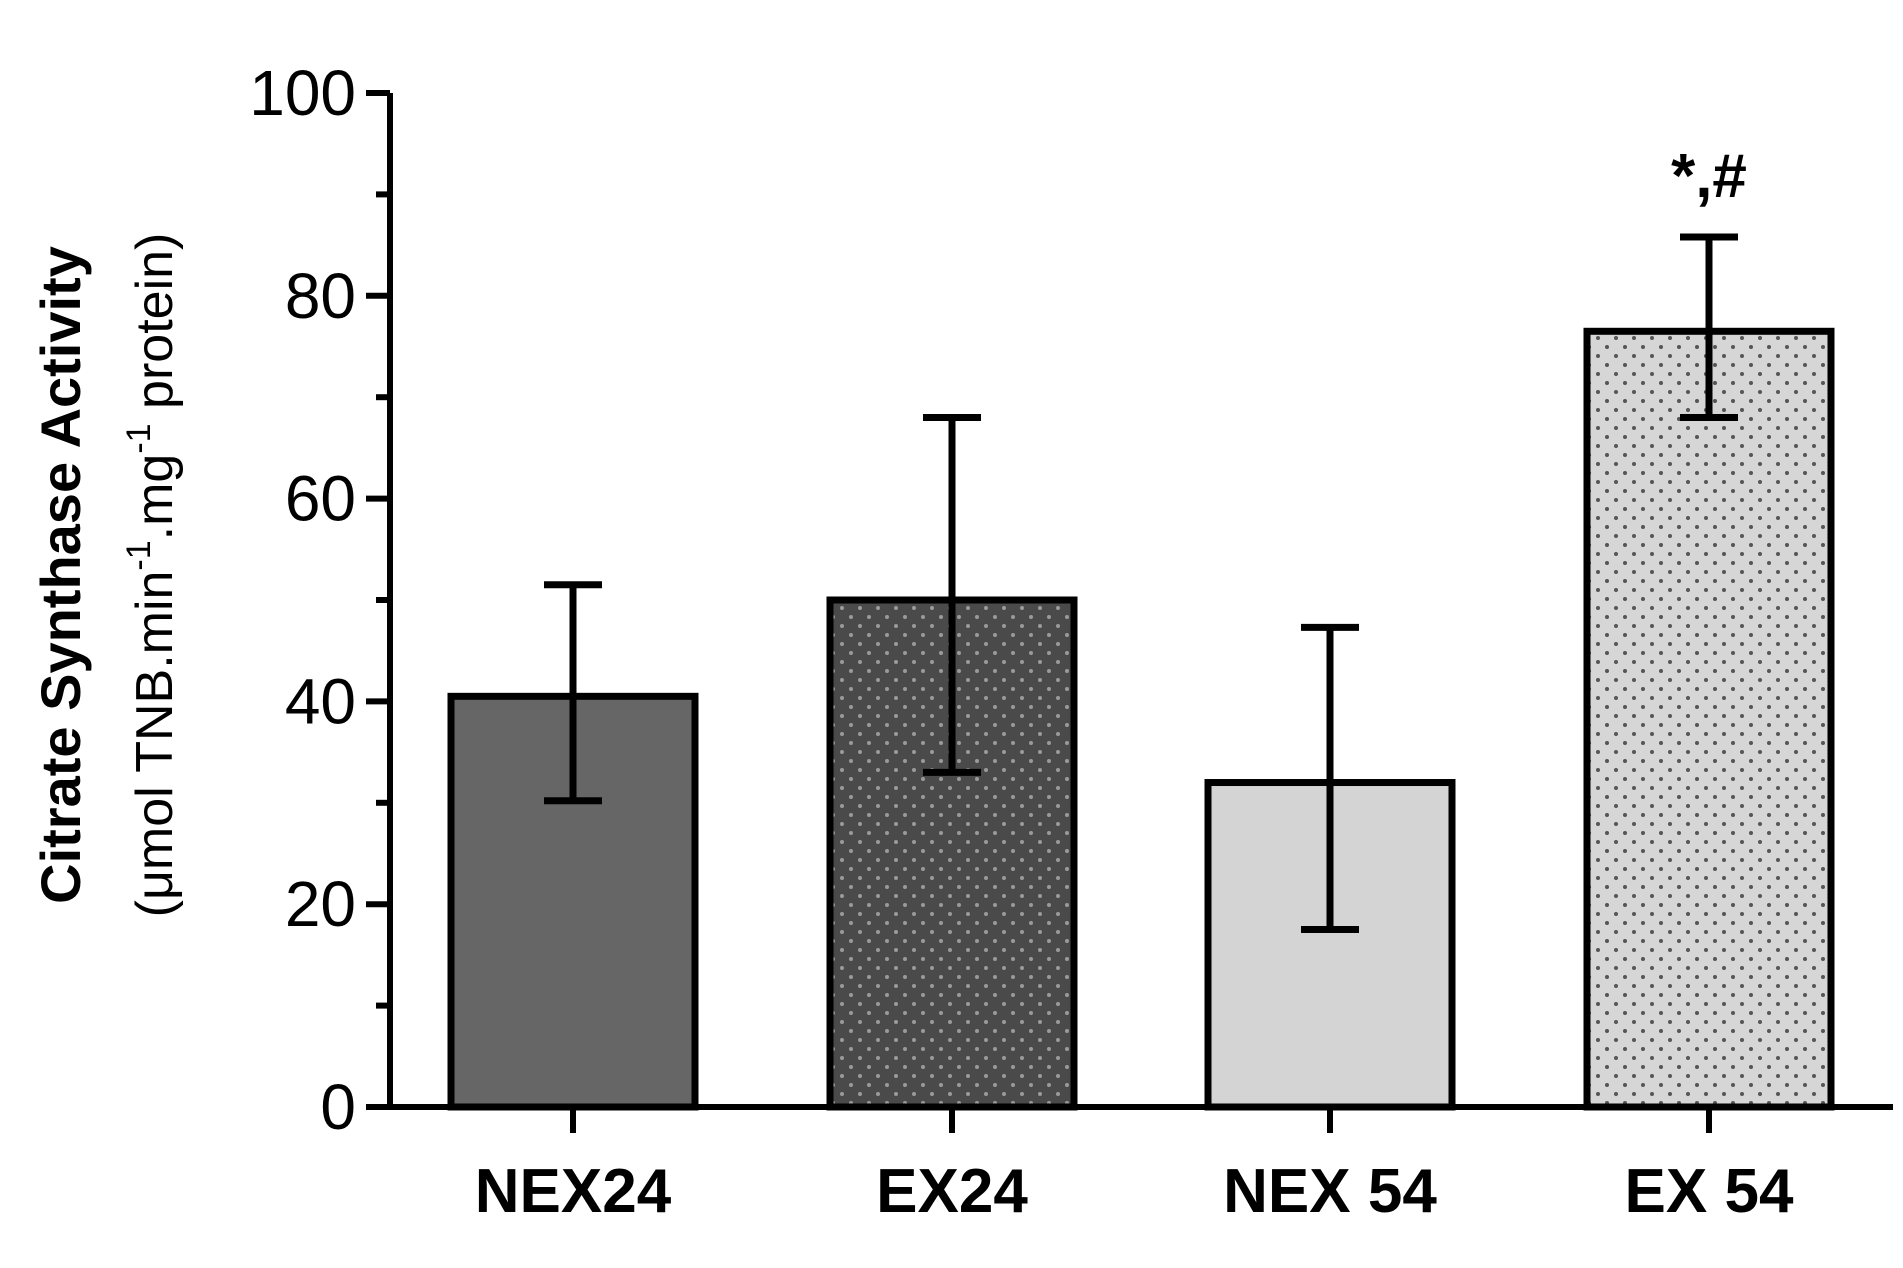 The image size is (1903, 1268). What do you see at coordinates (155, 497) in the screenshot?
I see `y-axis-units-mid: .mg` at bounding box center [155, 497].